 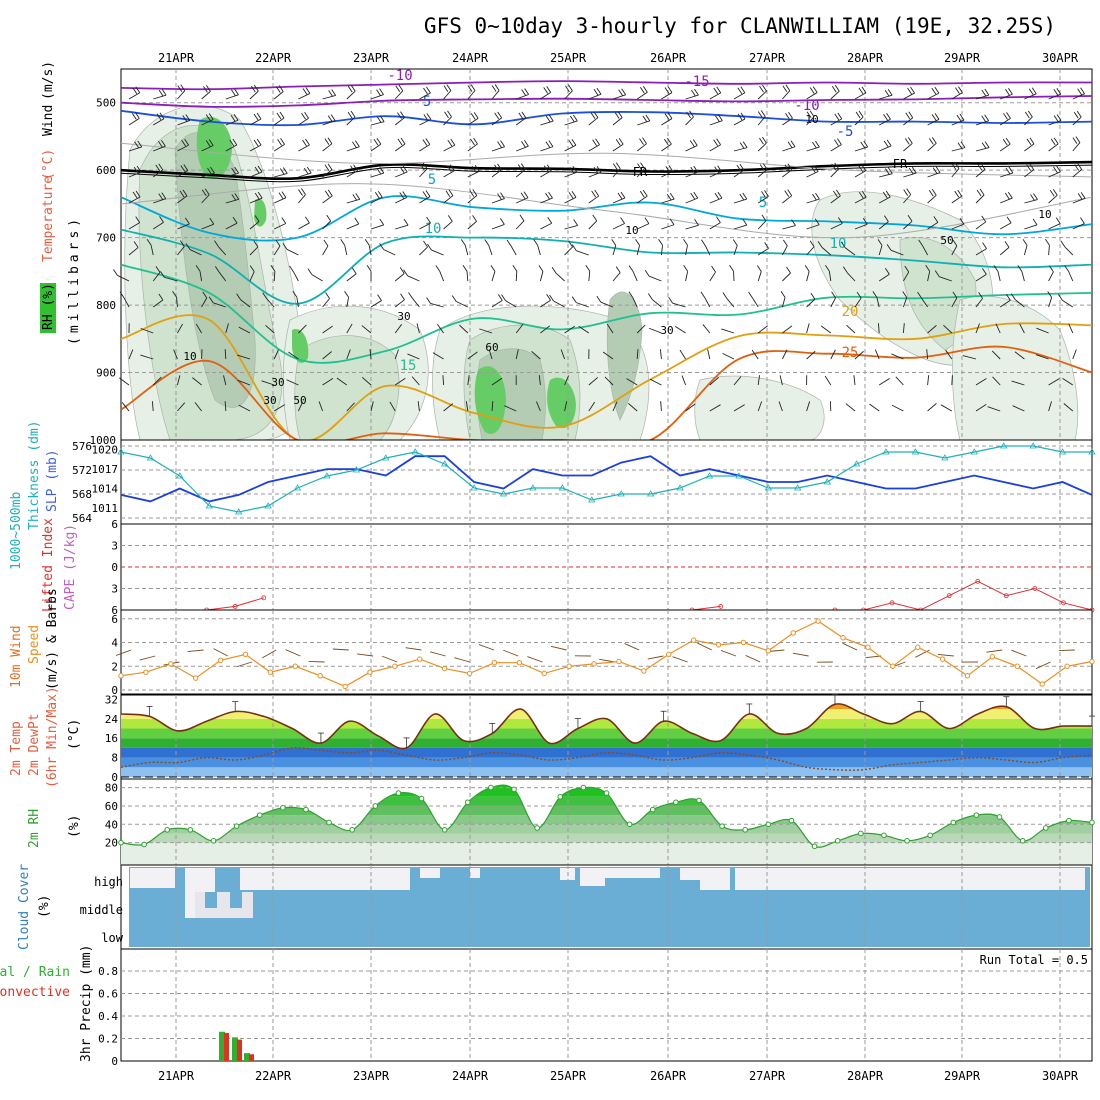 What do you see at coordinates (48, 219) in the screenshot?
I see `temperature-label: Temperature` at bounding box center [48, 219].